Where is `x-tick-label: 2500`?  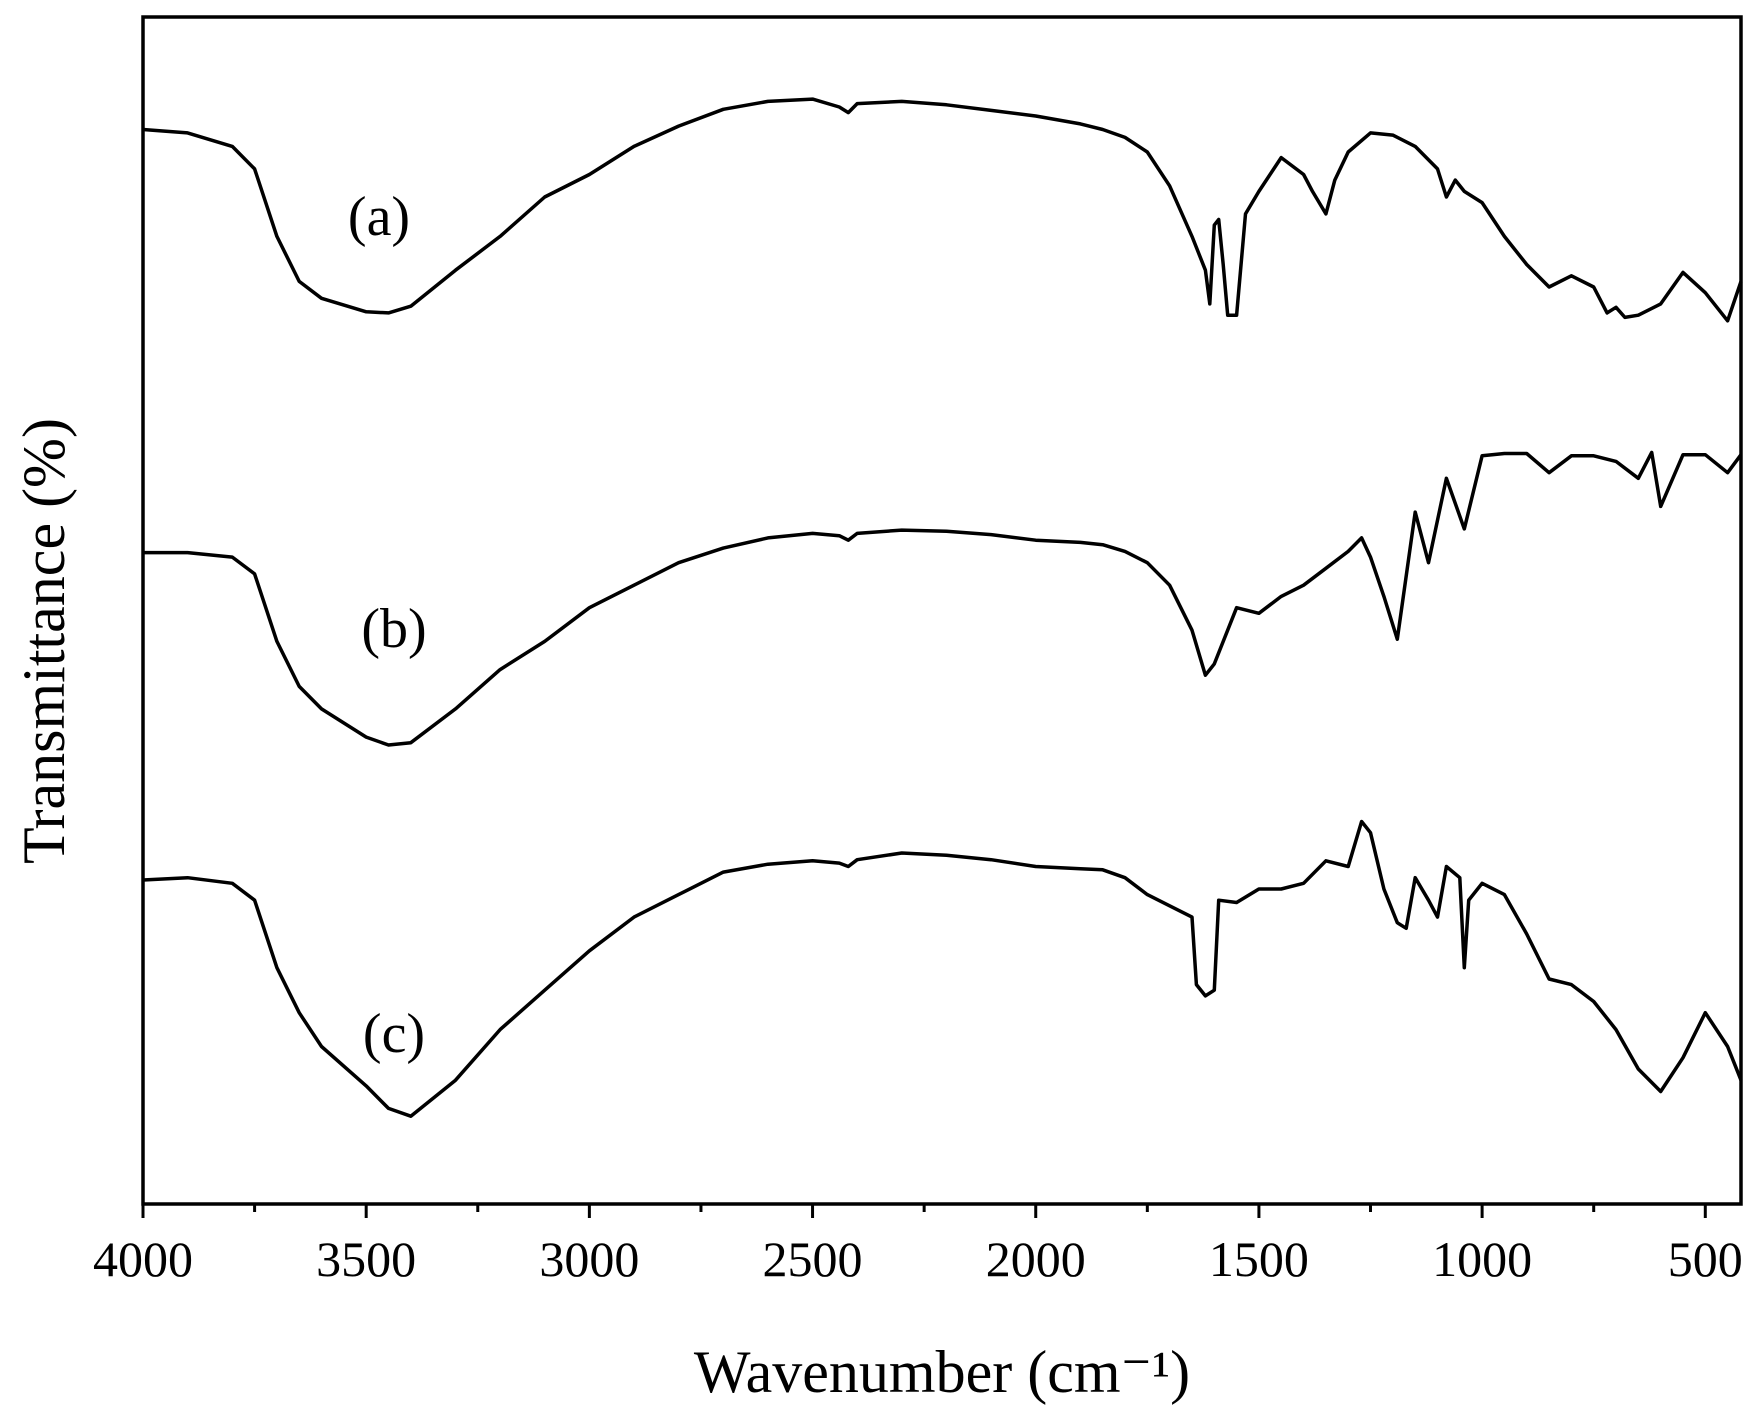 x-tick-label: 2500 is located at coordinates (813, 1259).